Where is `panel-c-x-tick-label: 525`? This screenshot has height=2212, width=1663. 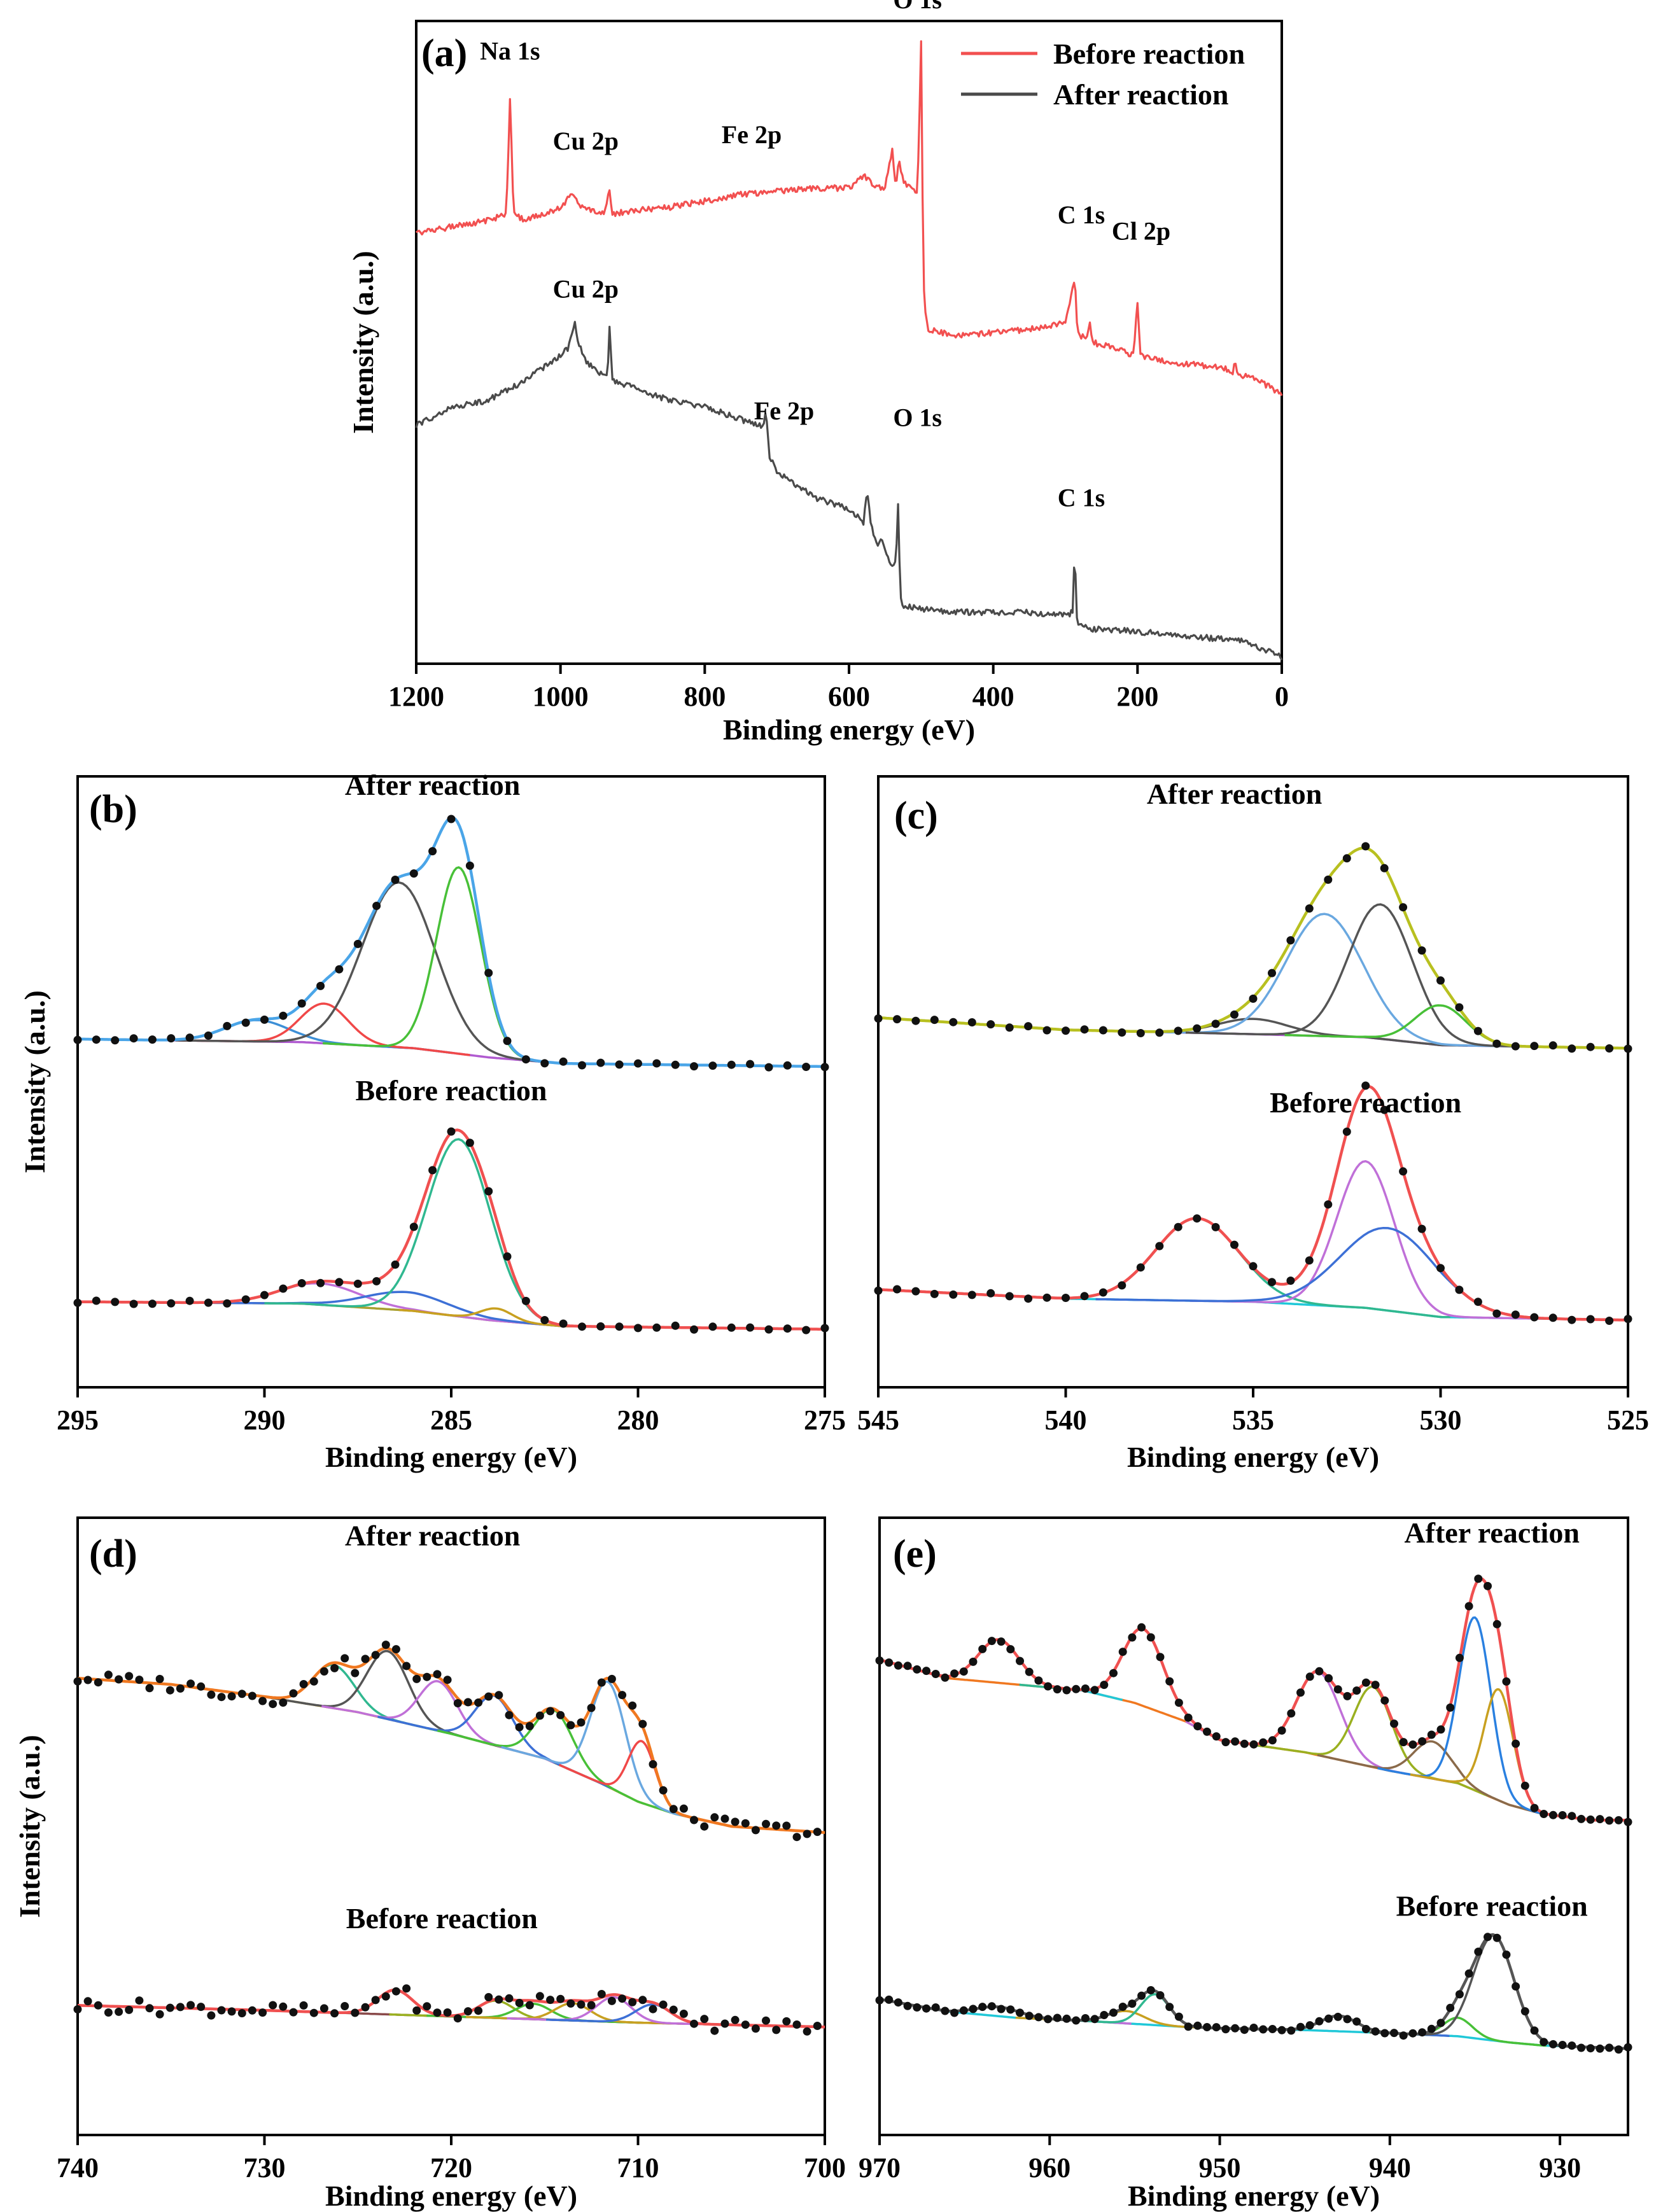
panel-c-x-tick-label: 525 is located at coordinates (1628, 1420).